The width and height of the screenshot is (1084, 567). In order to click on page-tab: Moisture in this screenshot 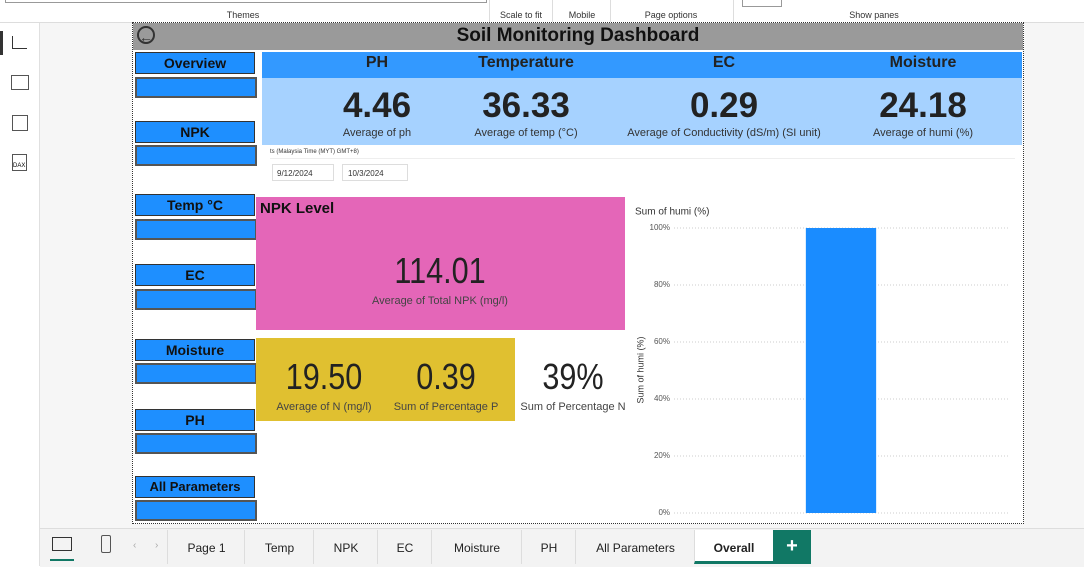, I will do `click(476, 547)`.